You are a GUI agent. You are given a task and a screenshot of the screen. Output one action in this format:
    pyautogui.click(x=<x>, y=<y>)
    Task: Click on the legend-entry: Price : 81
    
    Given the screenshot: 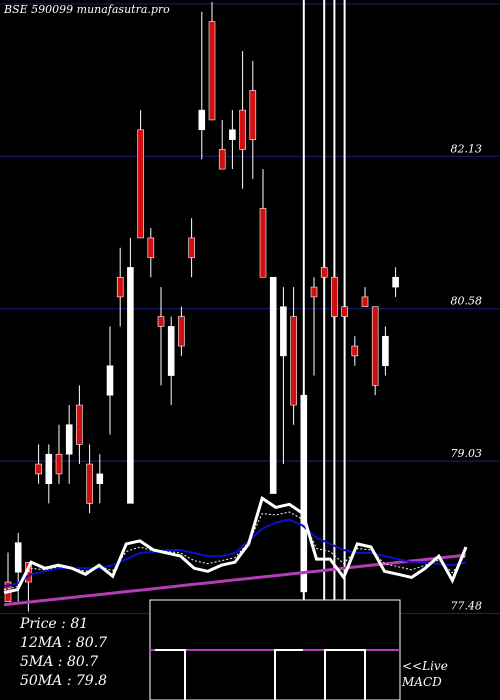 What is the action you would take?
    pyautogui.click(x=53, y=624)
    